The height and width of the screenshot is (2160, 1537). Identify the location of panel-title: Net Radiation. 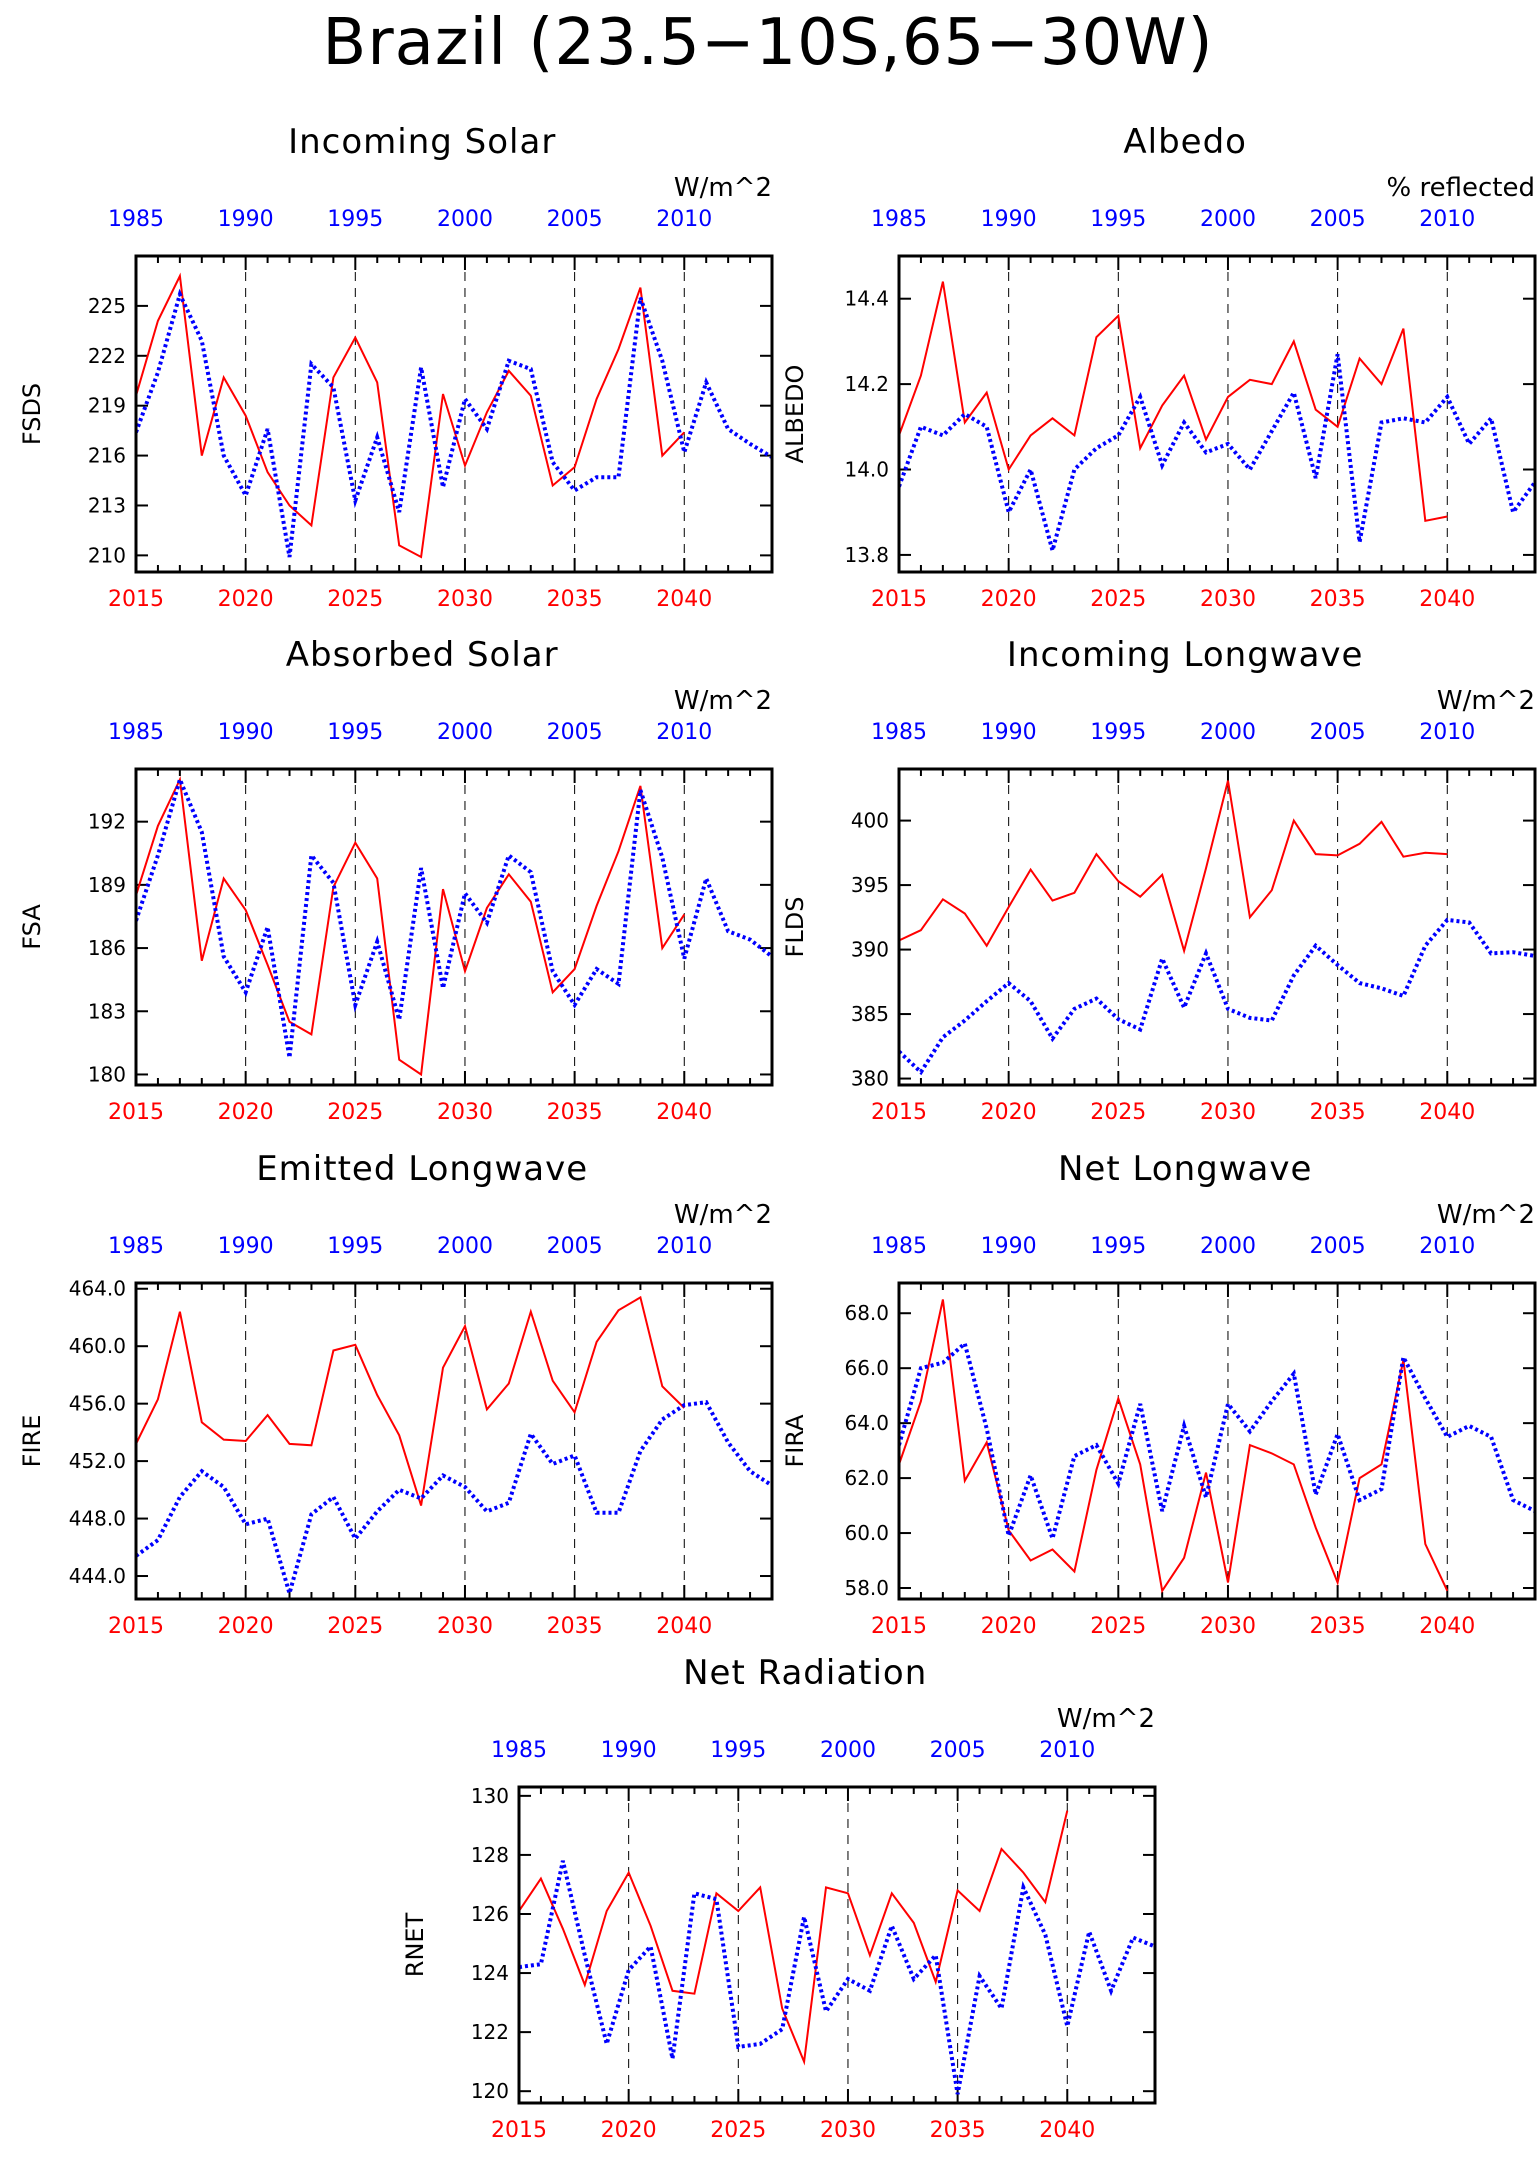
(805, 1673).